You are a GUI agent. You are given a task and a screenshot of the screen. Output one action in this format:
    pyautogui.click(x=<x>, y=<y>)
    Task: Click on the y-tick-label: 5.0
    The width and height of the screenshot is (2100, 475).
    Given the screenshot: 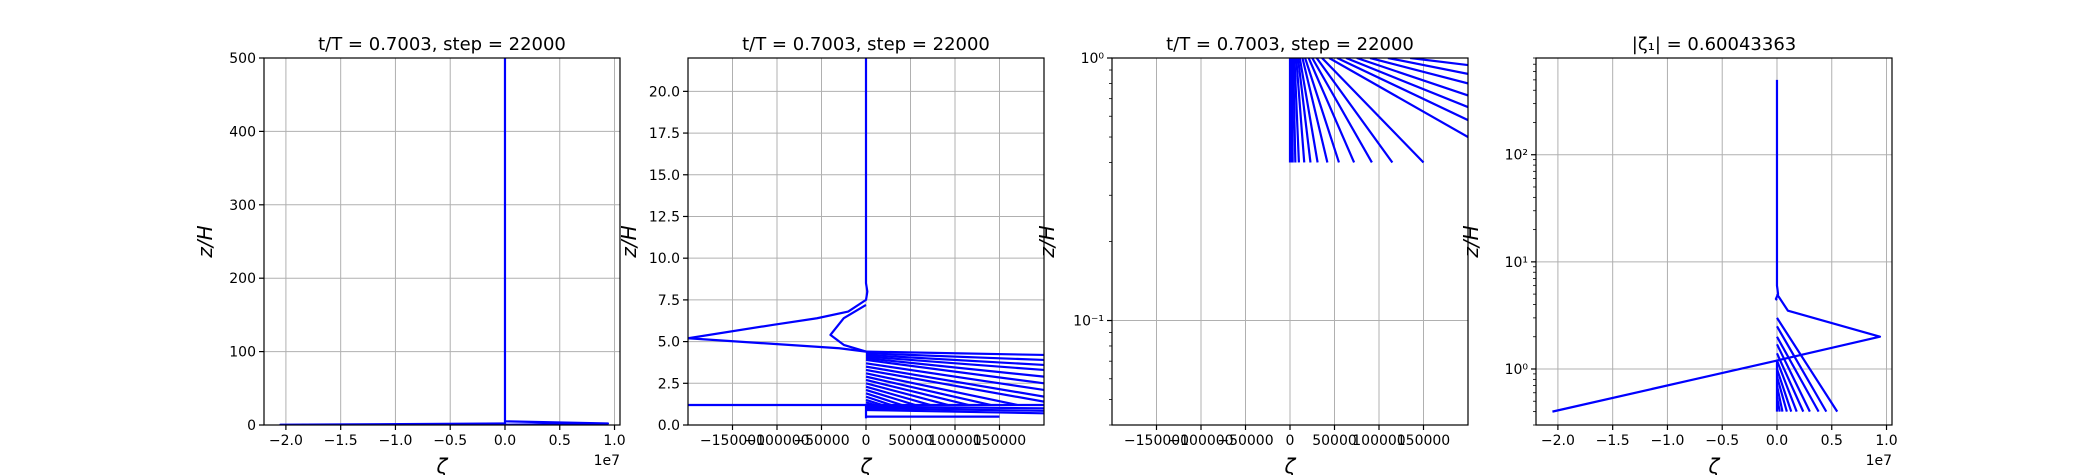 What is the action you would take?
    pyautogui.click(x=669, y=343)
    